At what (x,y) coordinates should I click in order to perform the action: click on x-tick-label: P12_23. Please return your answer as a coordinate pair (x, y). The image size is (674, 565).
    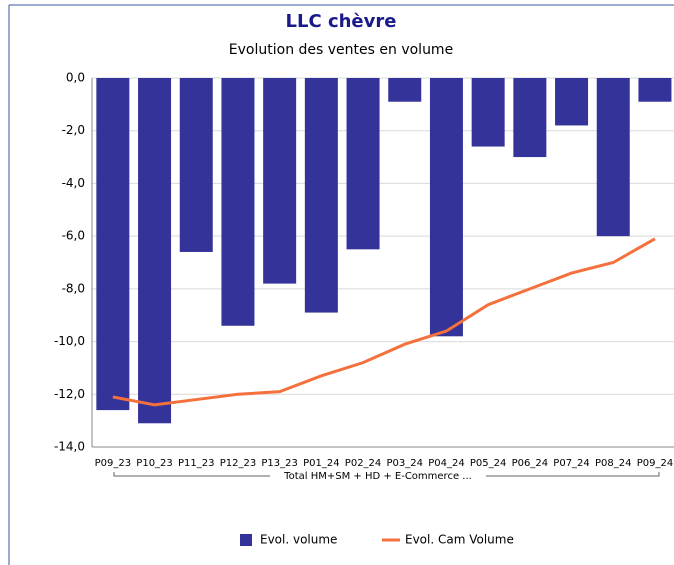
    Looking at the image, I should click on (238, 463).